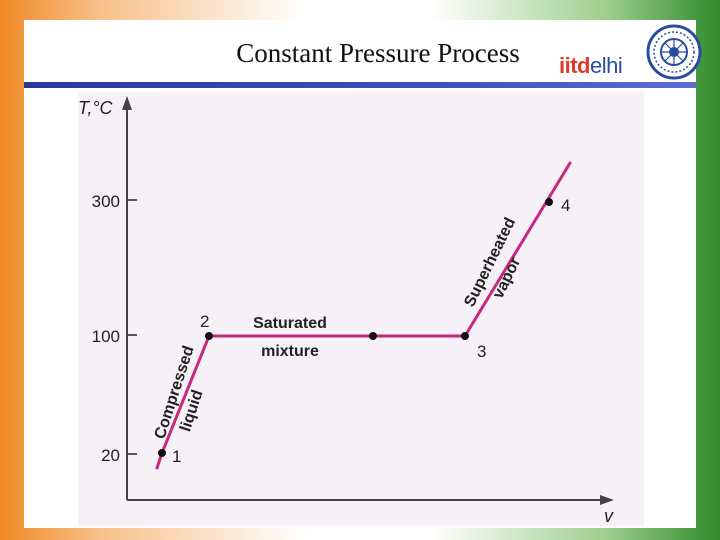  I want to click on x-axis-arrow, so click(607, 500).